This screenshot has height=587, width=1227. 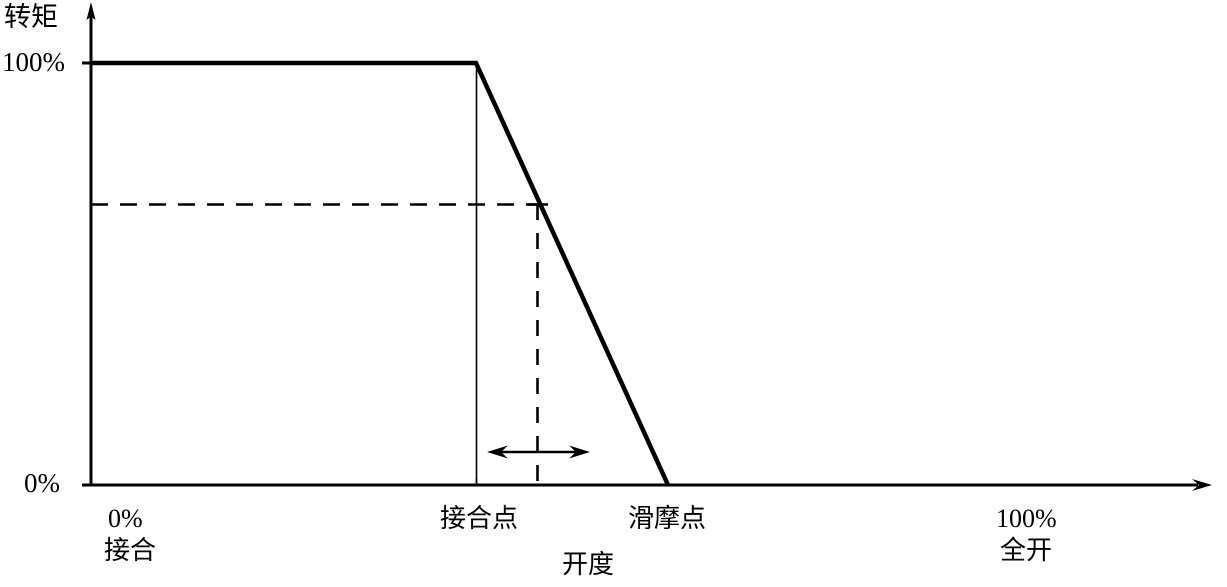 I want to click on x-tick-label-0-percent: 0%, so click(x=125, y=518).